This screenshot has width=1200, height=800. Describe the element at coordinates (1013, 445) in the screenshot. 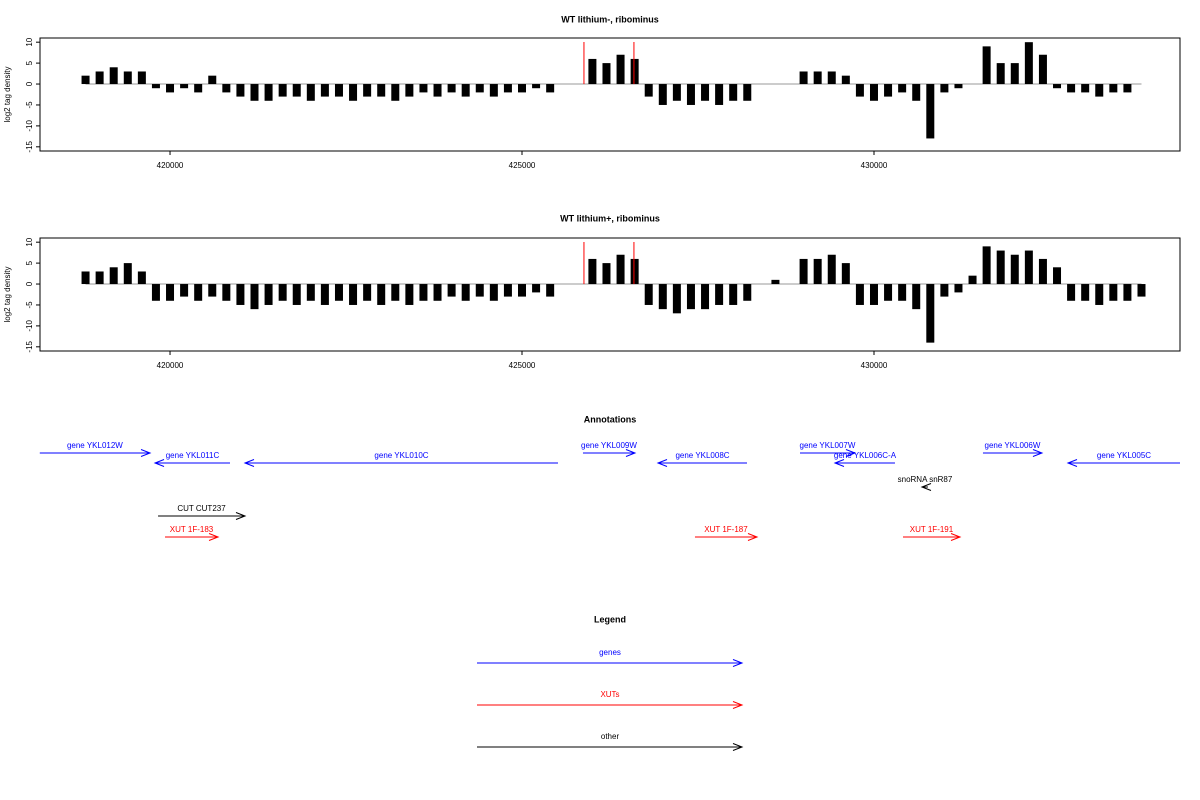

I see `feature-label: gene YKL006W` at that location.